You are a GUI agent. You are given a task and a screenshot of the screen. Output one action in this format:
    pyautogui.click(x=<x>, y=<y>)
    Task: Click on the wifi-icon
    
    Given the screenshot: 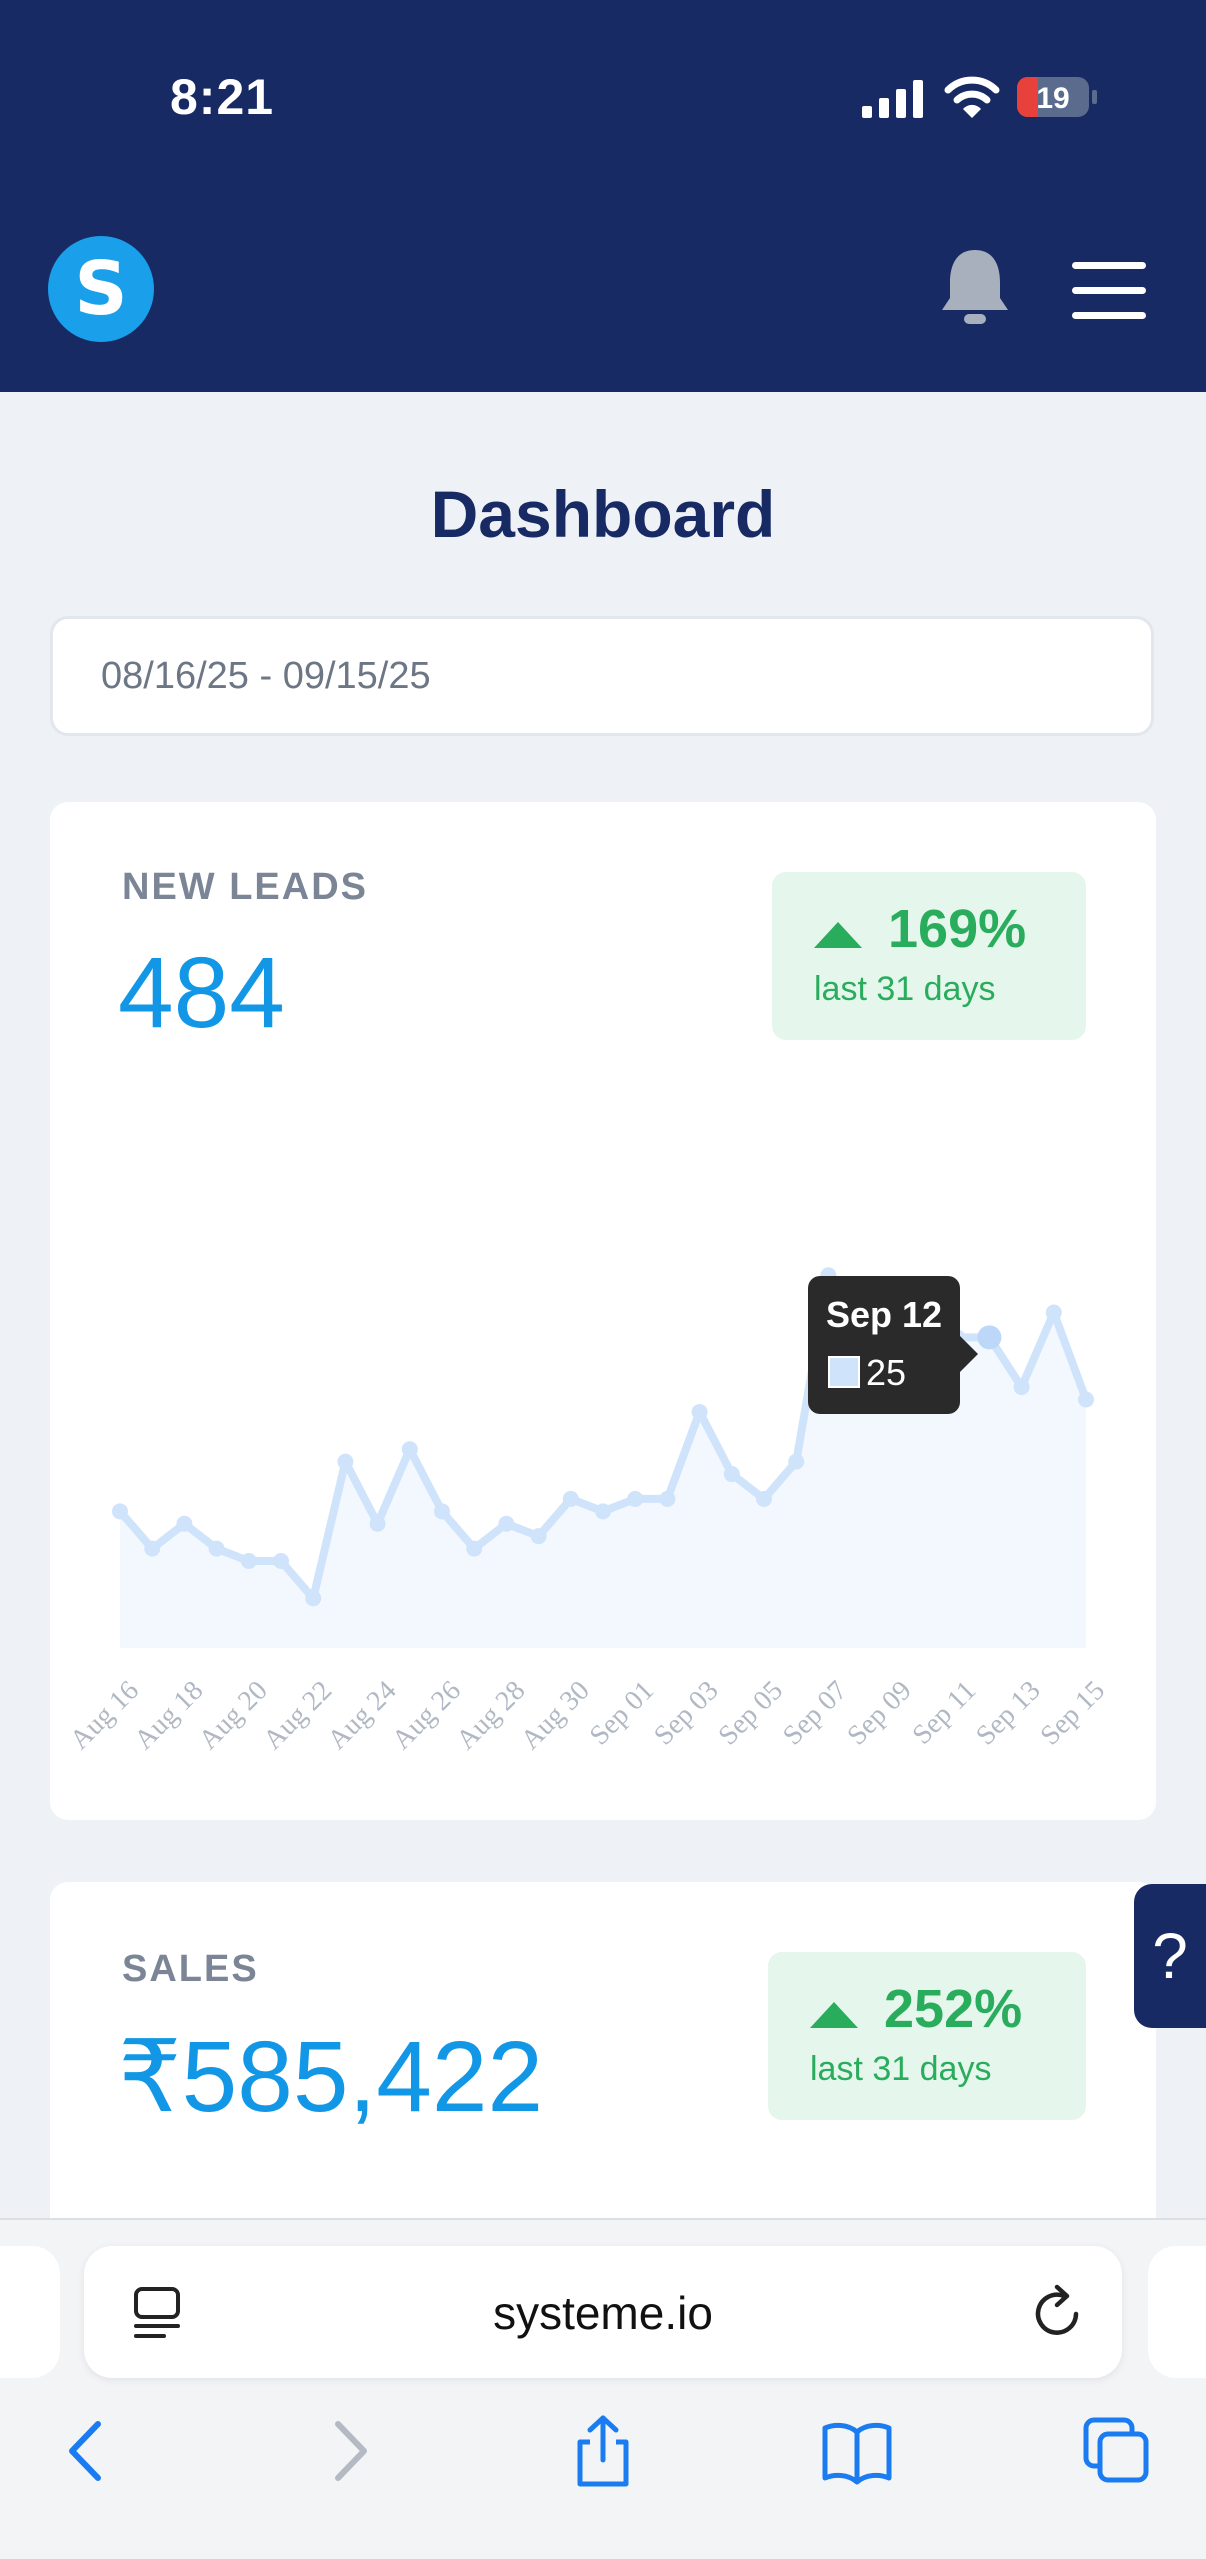 What is the action you would take?
    pyautogui.click(x=972, y=97)
    